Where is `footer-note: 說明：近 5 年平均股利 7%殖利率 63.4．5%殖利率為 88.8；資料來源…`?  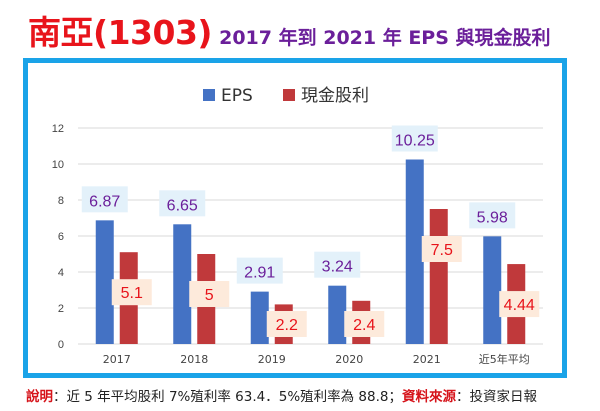
footer-note: 說明：近 5 年平均股利 7%殖利率 63.4．5%殖利率為 88.8；資料來源… is located at coordinates (311, 395).